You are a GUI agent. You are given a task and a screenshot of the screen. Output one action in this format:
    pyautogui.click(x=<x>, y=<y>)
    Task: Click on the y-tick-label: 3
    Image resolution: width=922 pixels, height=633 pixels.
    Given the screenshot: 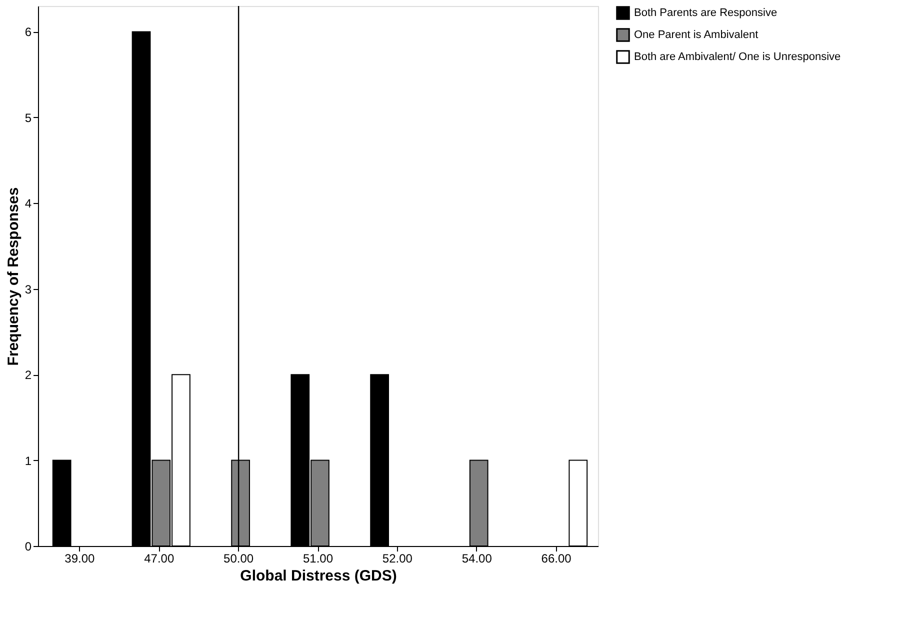 What is the action you would take?
    pyautogui.click(x=28, y=289)
    